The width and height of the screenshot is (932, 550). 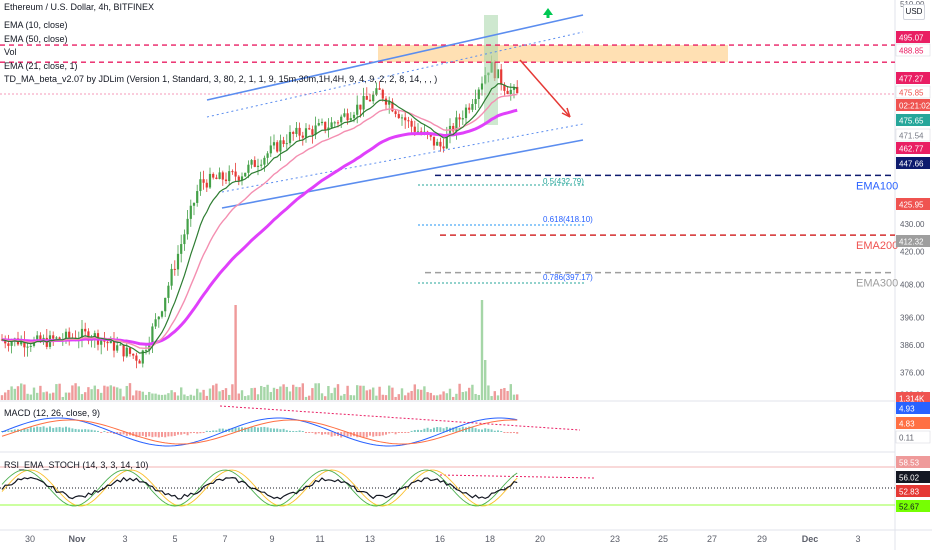 I want to click on legend-vol: Vol, so click(x=10, y=52).